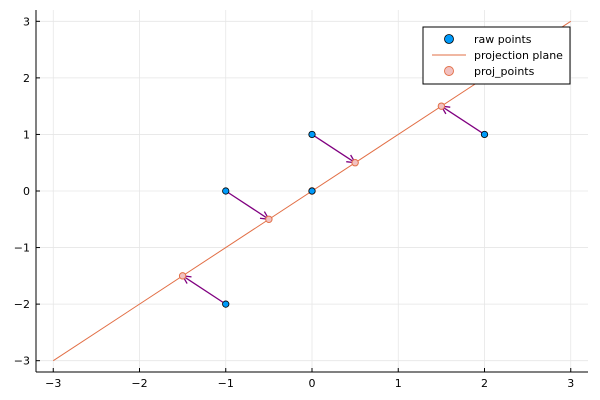  Describe the element at coordinates (22, 304) in the screenshot. I see `y-tick-label: −2` at that location.